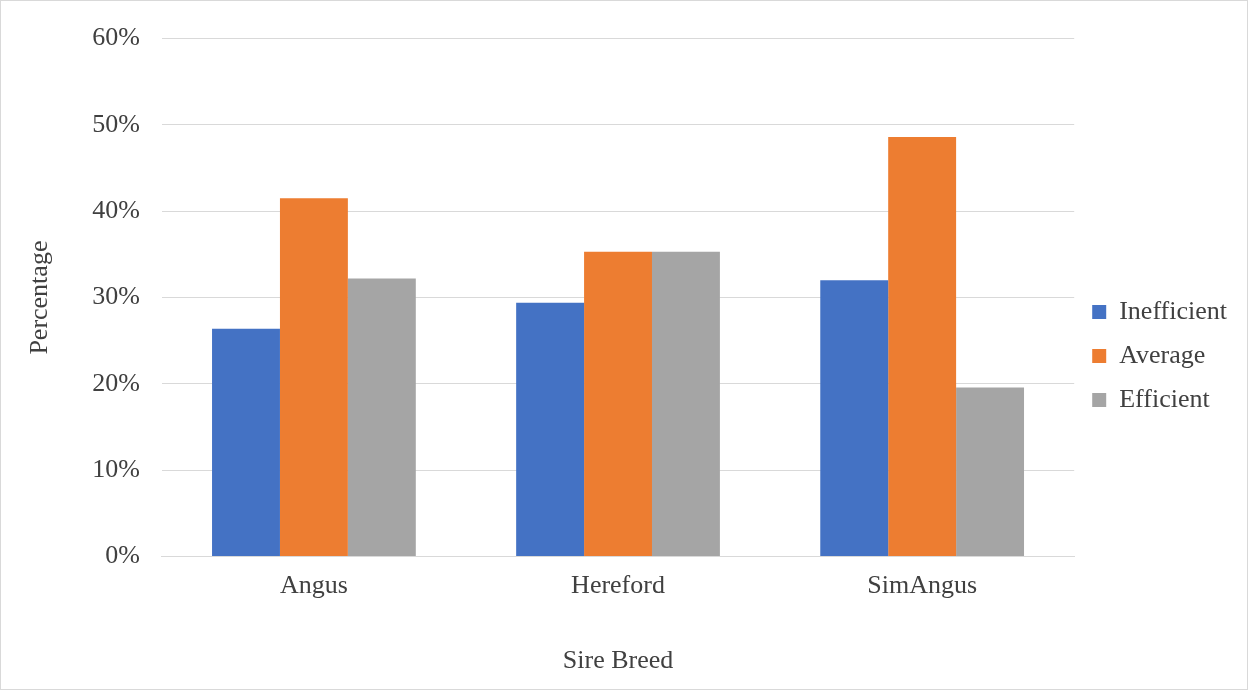 The height and width of the screenshot is (690, 1248). What do you see at coordinates (122, 555) in the screenshot?
I see `y-tick-label: 0%` at bounding box center [122, 555].